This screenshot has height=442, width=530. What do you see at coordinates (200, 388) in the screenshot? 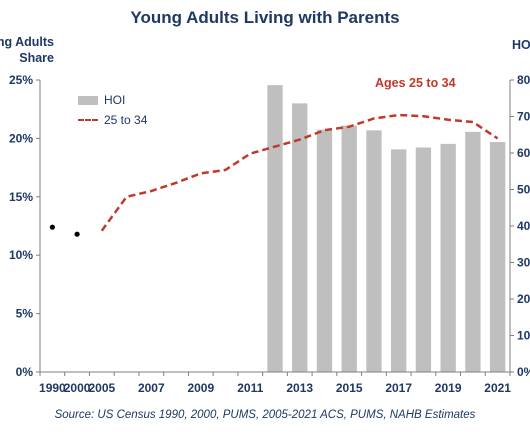
I see `x-axis-tick-label: 2009` at bounding box center [200, 388].